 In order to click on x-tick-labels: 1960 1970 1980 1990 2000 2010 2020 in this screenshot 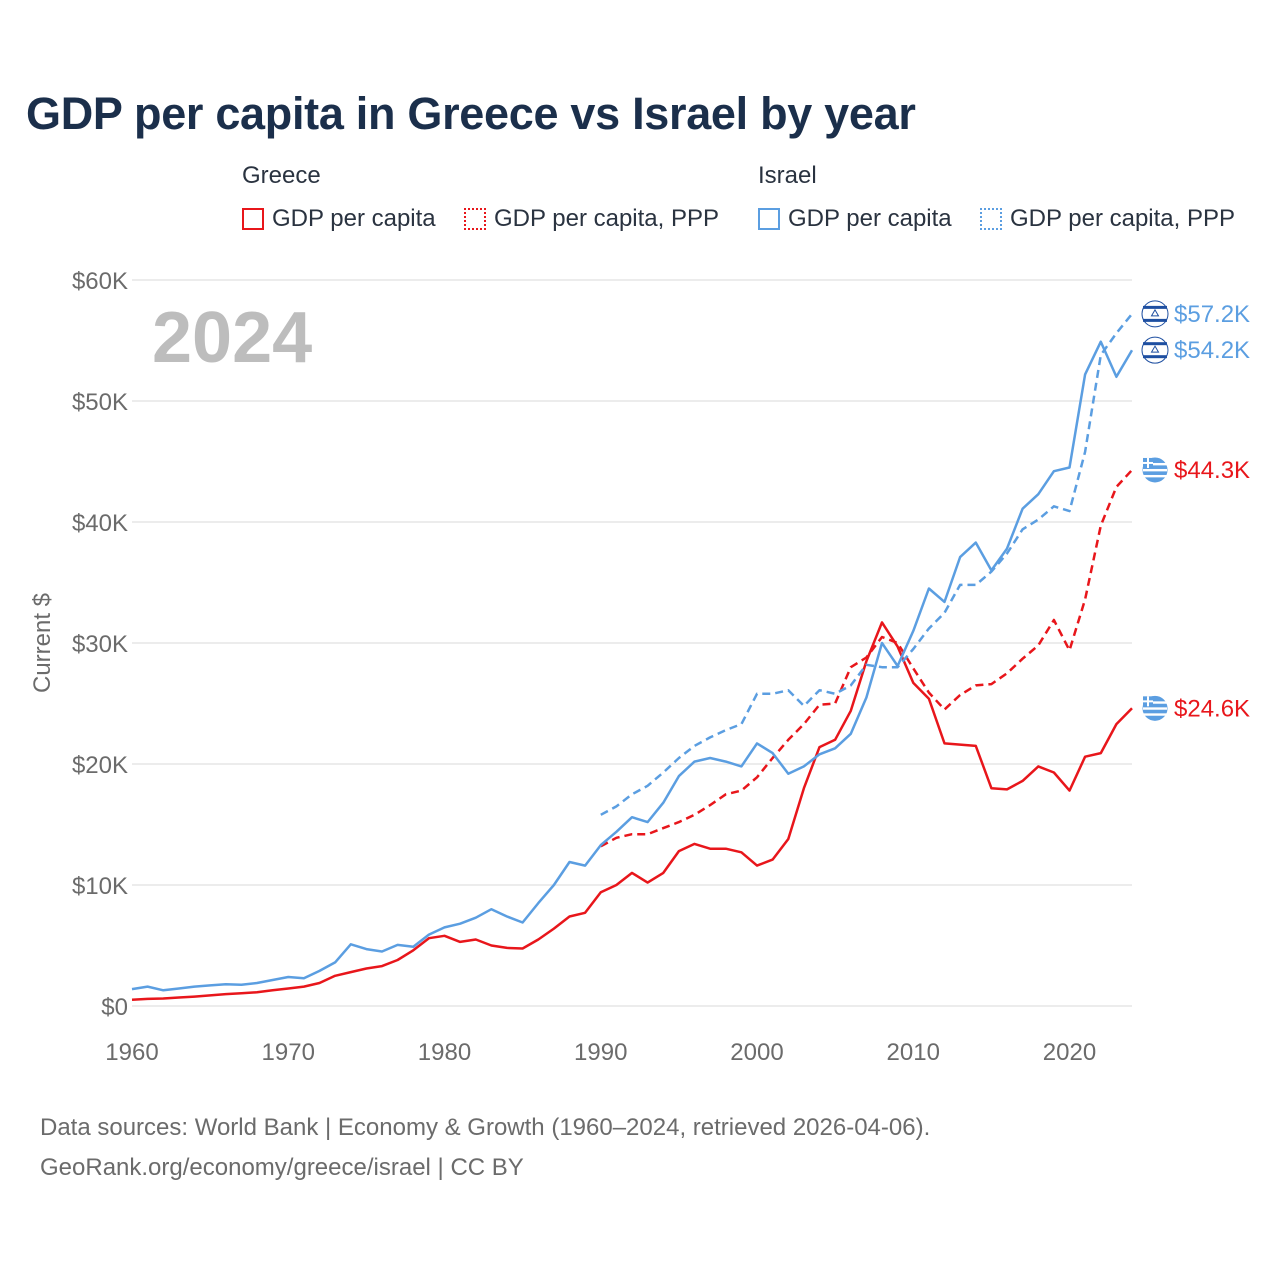, I will do `click(600, 1052)`.